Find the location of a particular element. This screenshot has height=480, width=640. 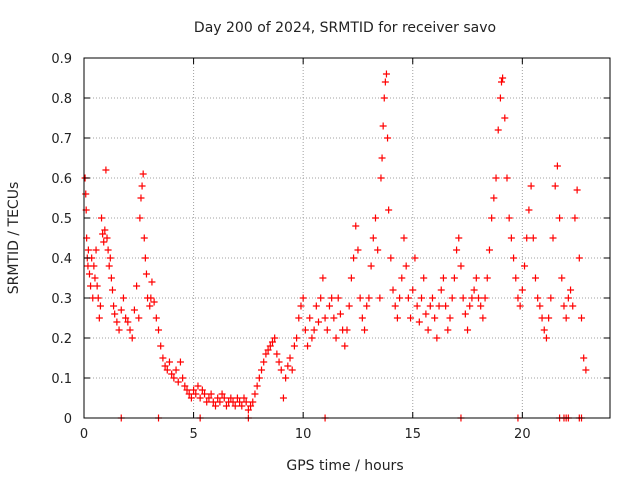

y-tick-label: 0.9 is located at coordinates (61, 59).